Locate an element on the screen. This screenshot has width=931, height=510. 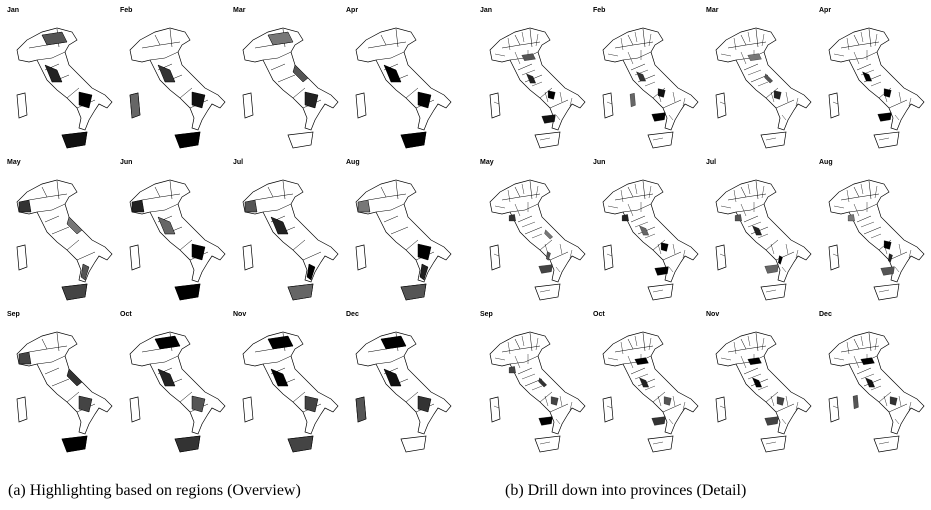
month-label: Jan is located at coordinates (486, 10).